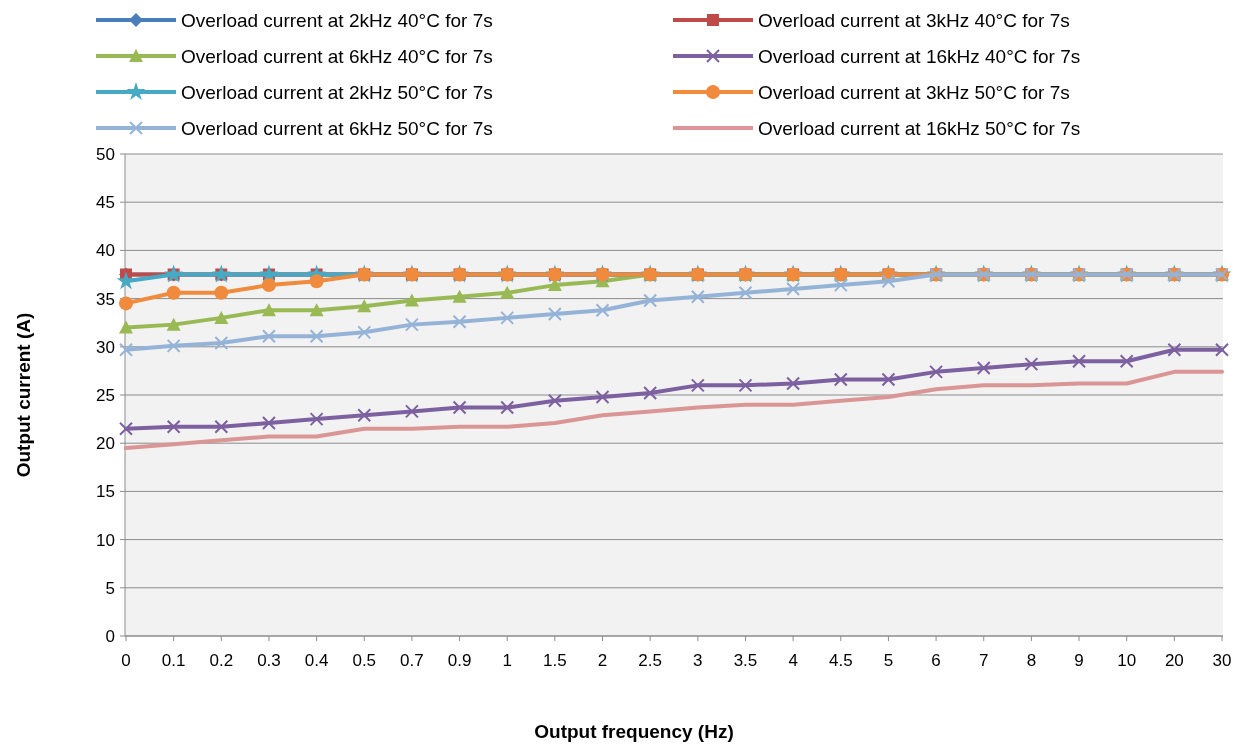 This screenshot has width=1245, height=753. I want to click on x-tick-label: 0.1, so click(173, 660).